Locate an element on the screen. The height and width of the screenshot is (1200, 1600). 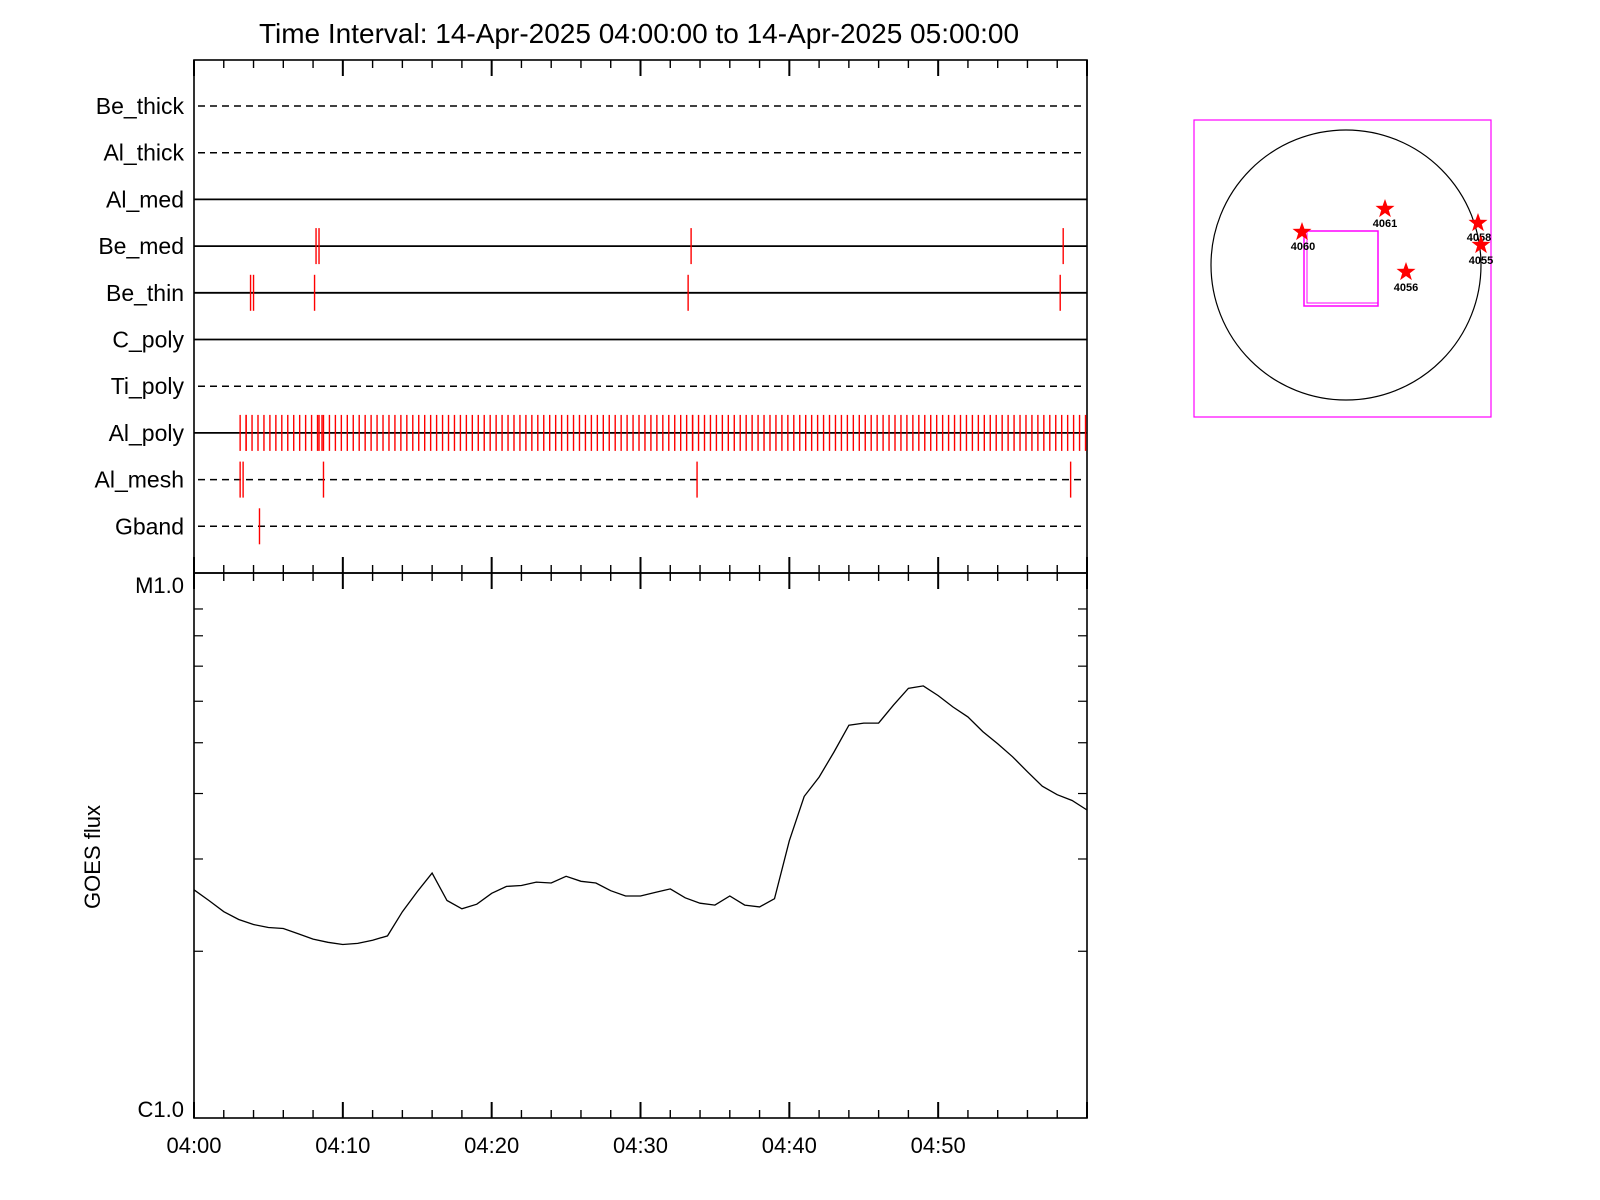
active-region-label: 4061 is located at coordinates (1385, 224).